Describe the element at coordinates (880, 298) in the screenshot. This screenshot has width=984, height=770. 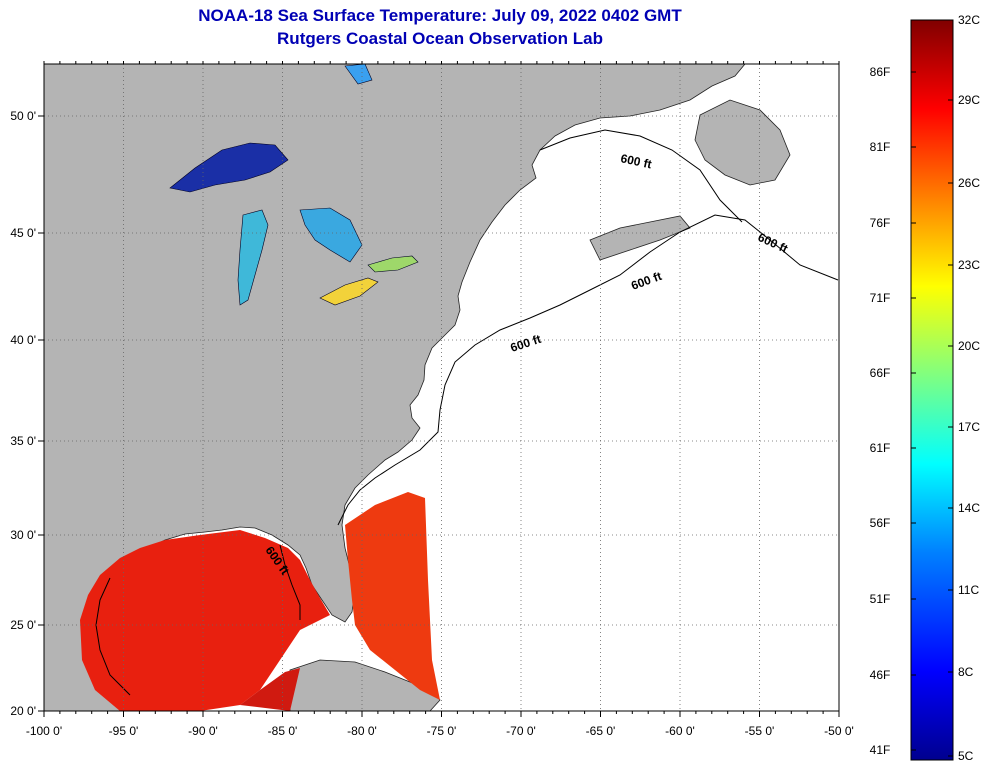
I see `colorbar-f-label: 71F` at that location.